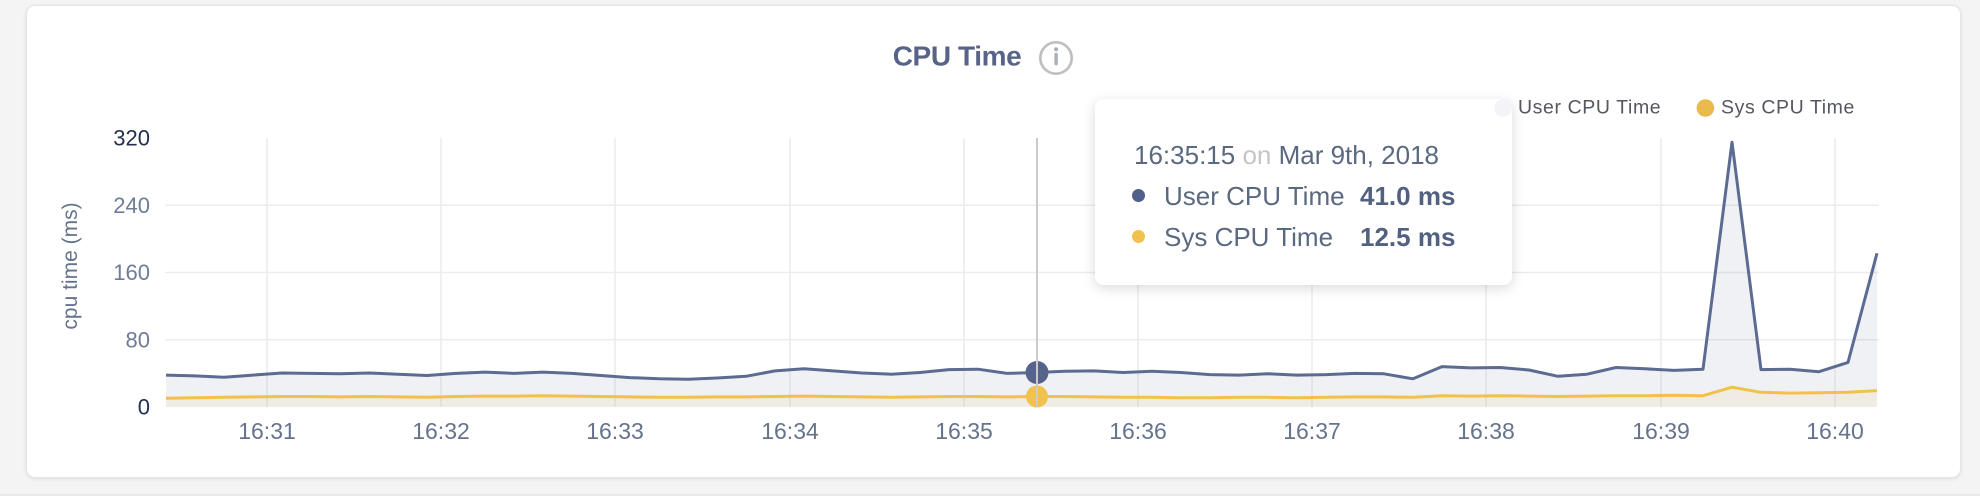  Describe the element at coordinates (144, 407) in the screenshot. I see `svg-text: 0` at that location.